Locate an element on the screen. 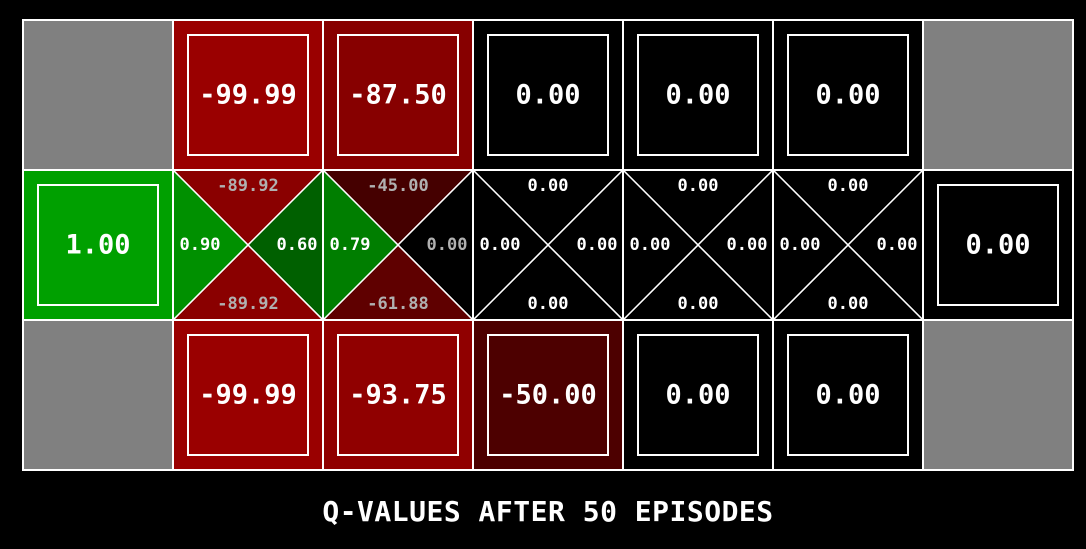 Image resolution: width=1086 pixels, height=549 pixels. value-box-r2c3 is located at coordinates (548, 395).